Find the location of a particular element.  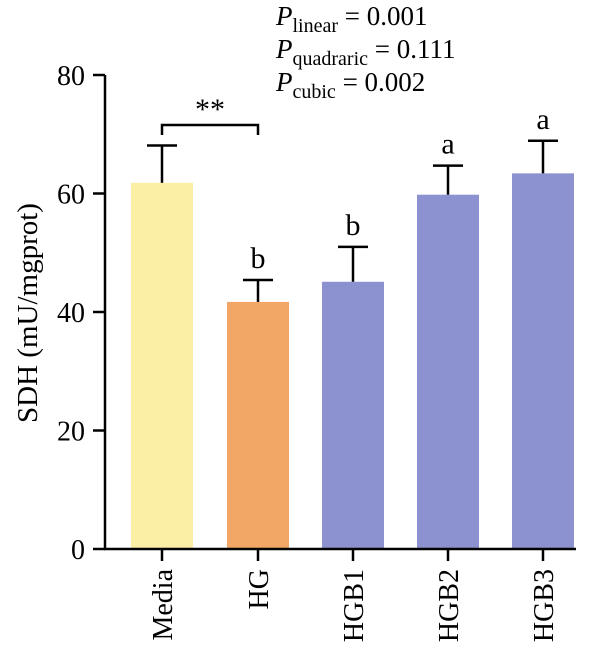

y-tick-label-60: 60 is located at coordinates (71, 195).